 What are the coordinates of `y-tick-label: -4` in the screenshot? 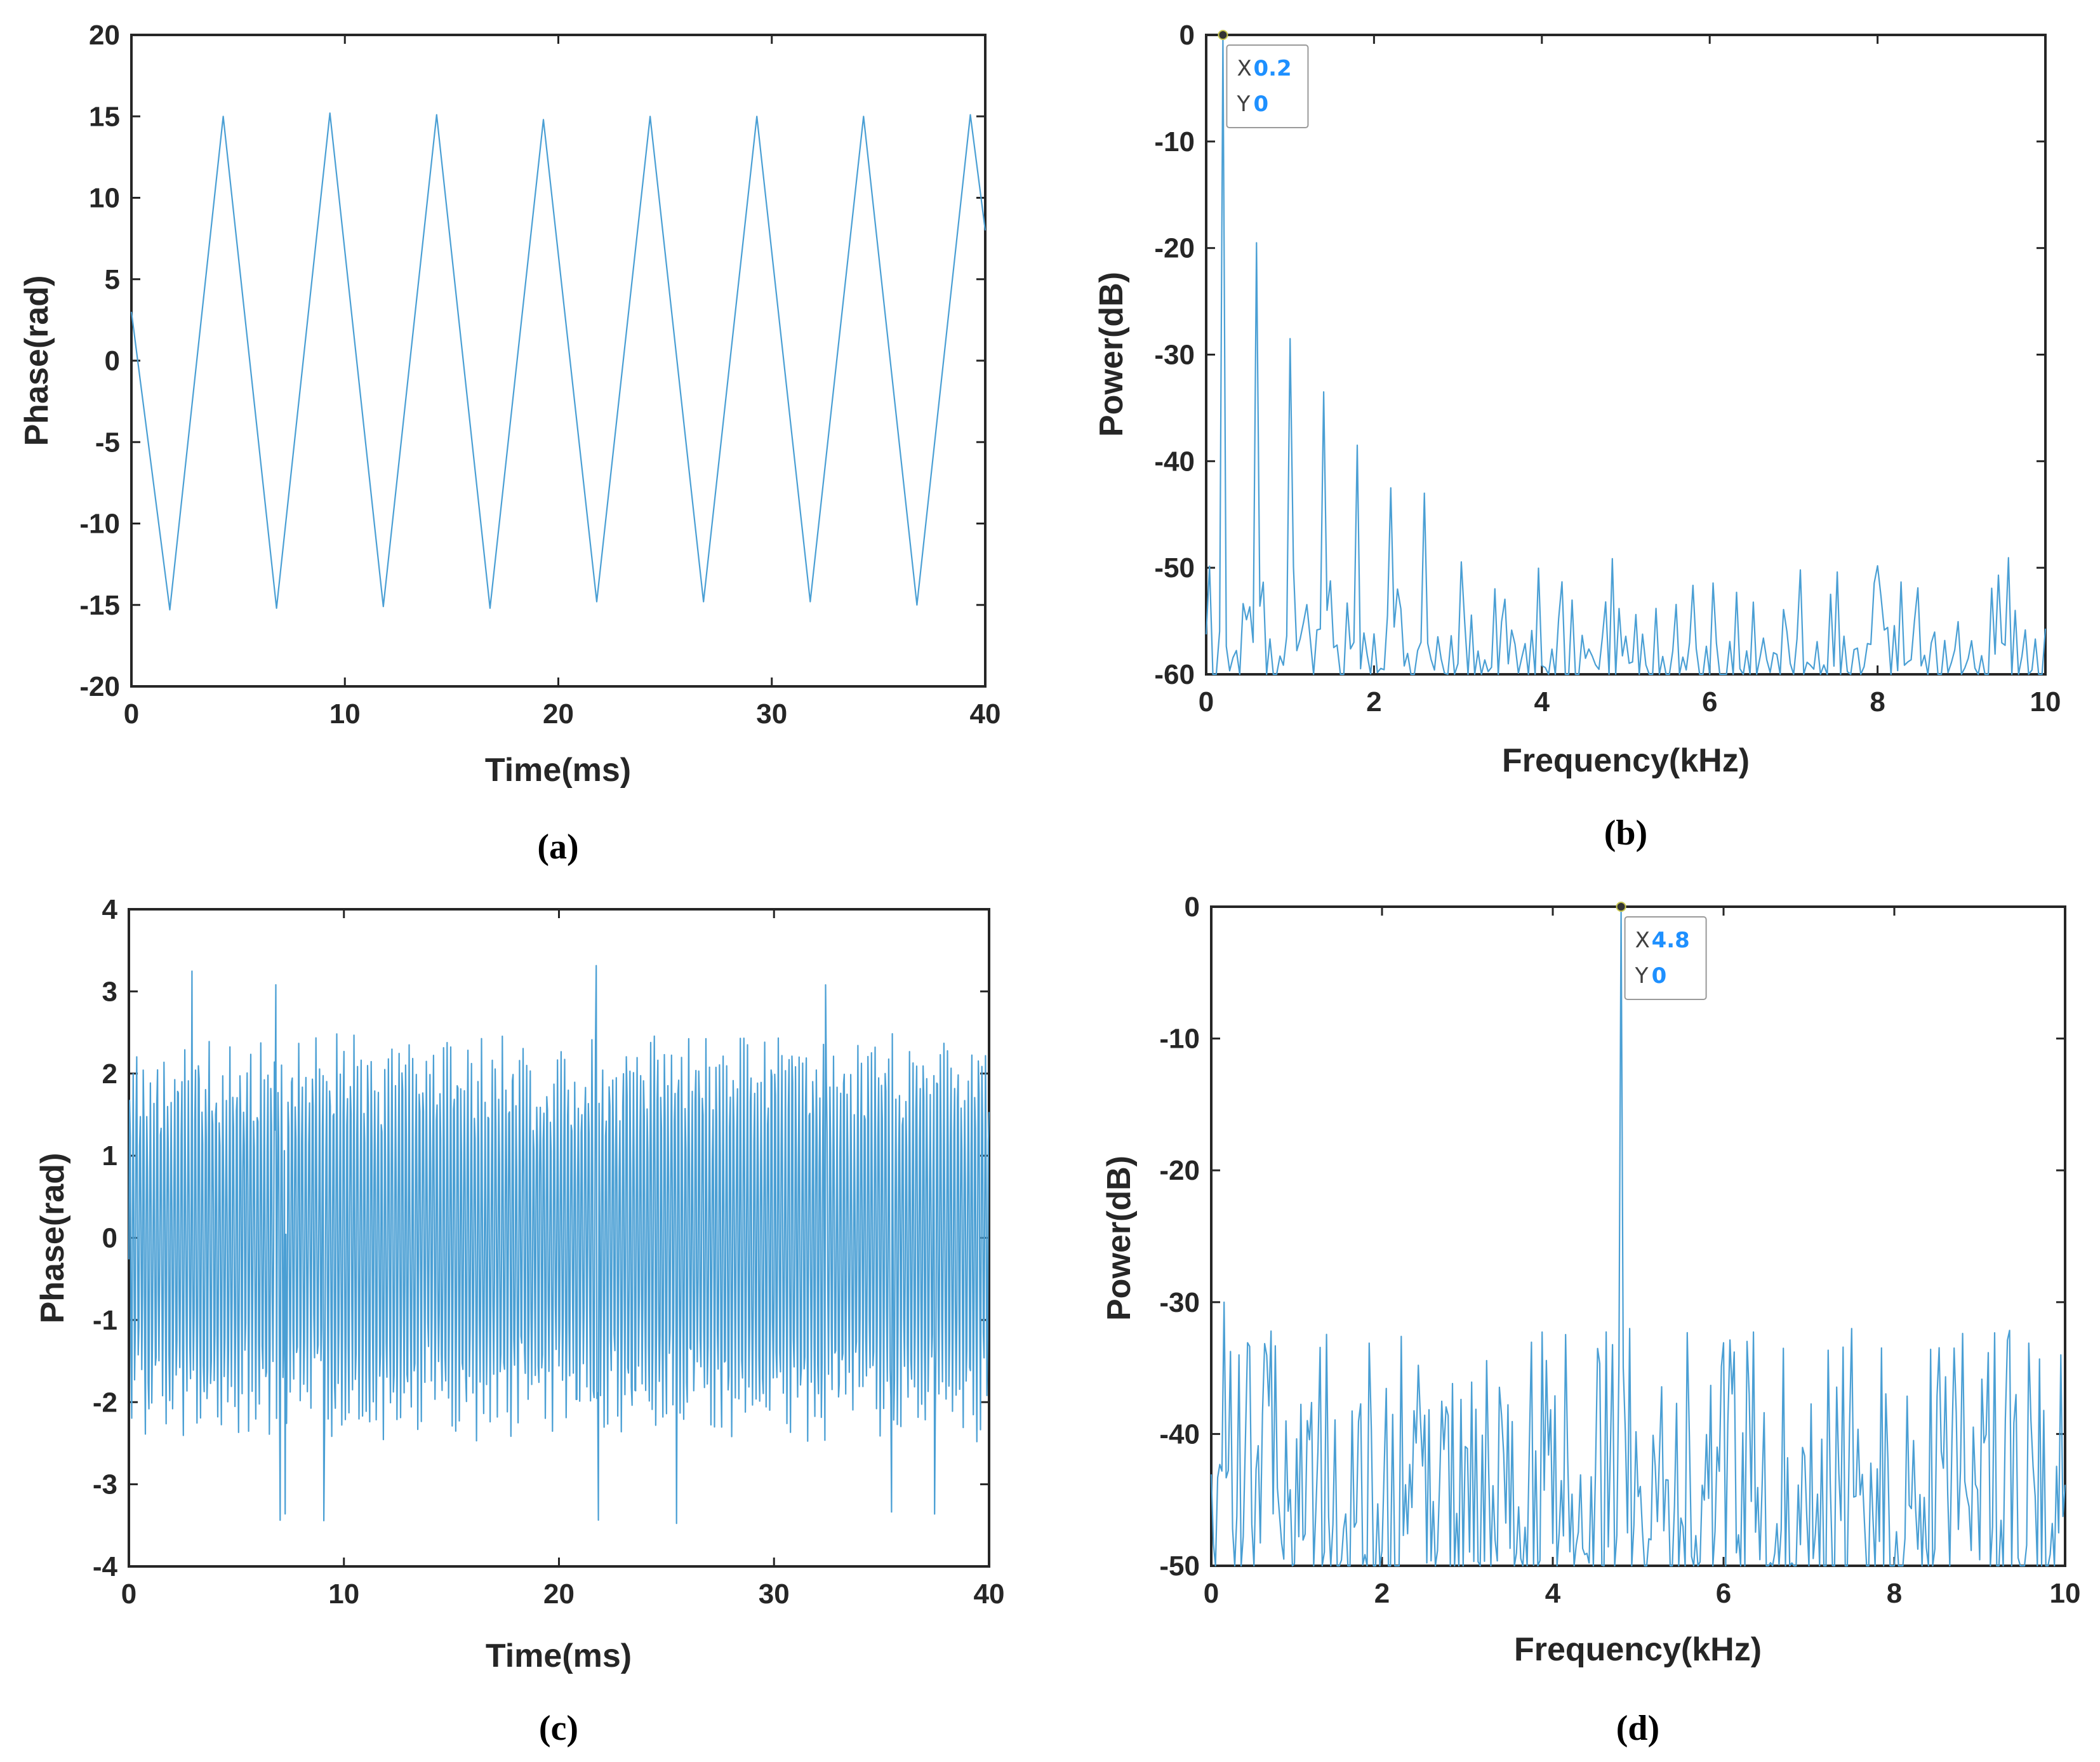 It's located at (105, 1566).